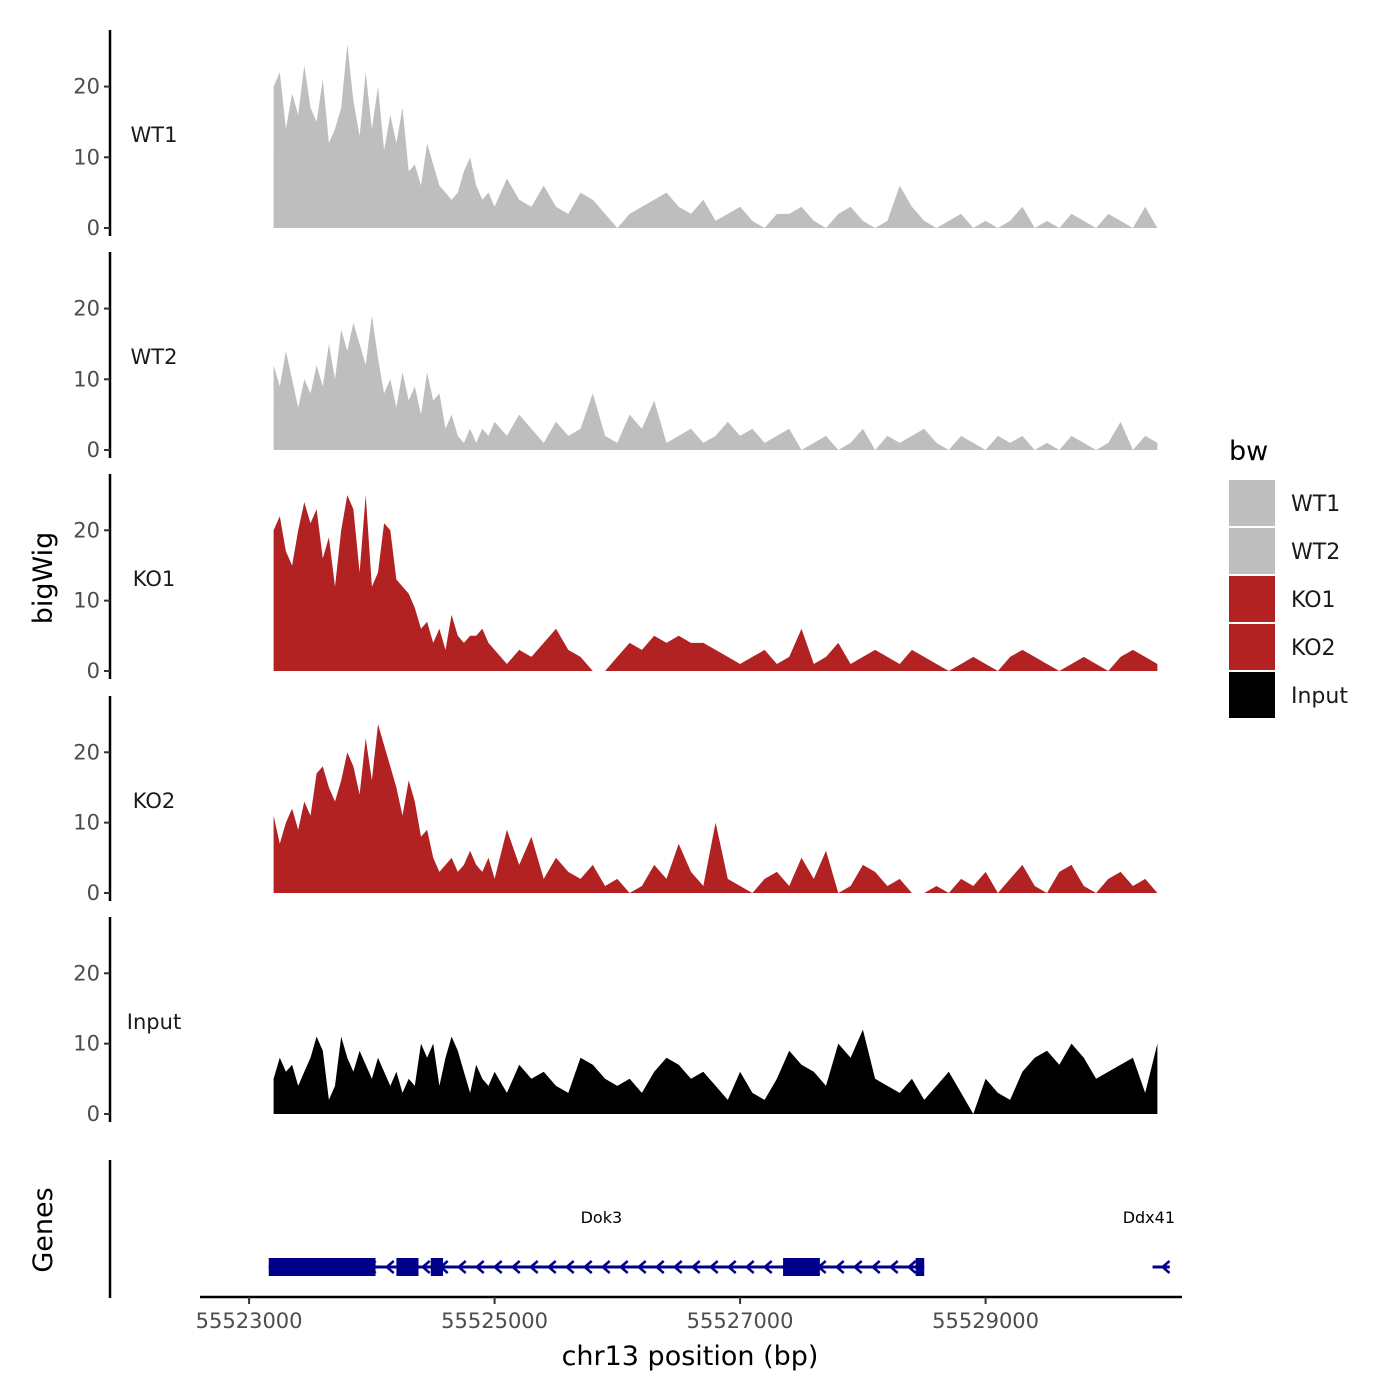 The width and height of the screenshot is (1400, 1400). Describe the element at coordinates (985, 1321) in the screenshot. I see `x-tick-label: 55529000` at that location.